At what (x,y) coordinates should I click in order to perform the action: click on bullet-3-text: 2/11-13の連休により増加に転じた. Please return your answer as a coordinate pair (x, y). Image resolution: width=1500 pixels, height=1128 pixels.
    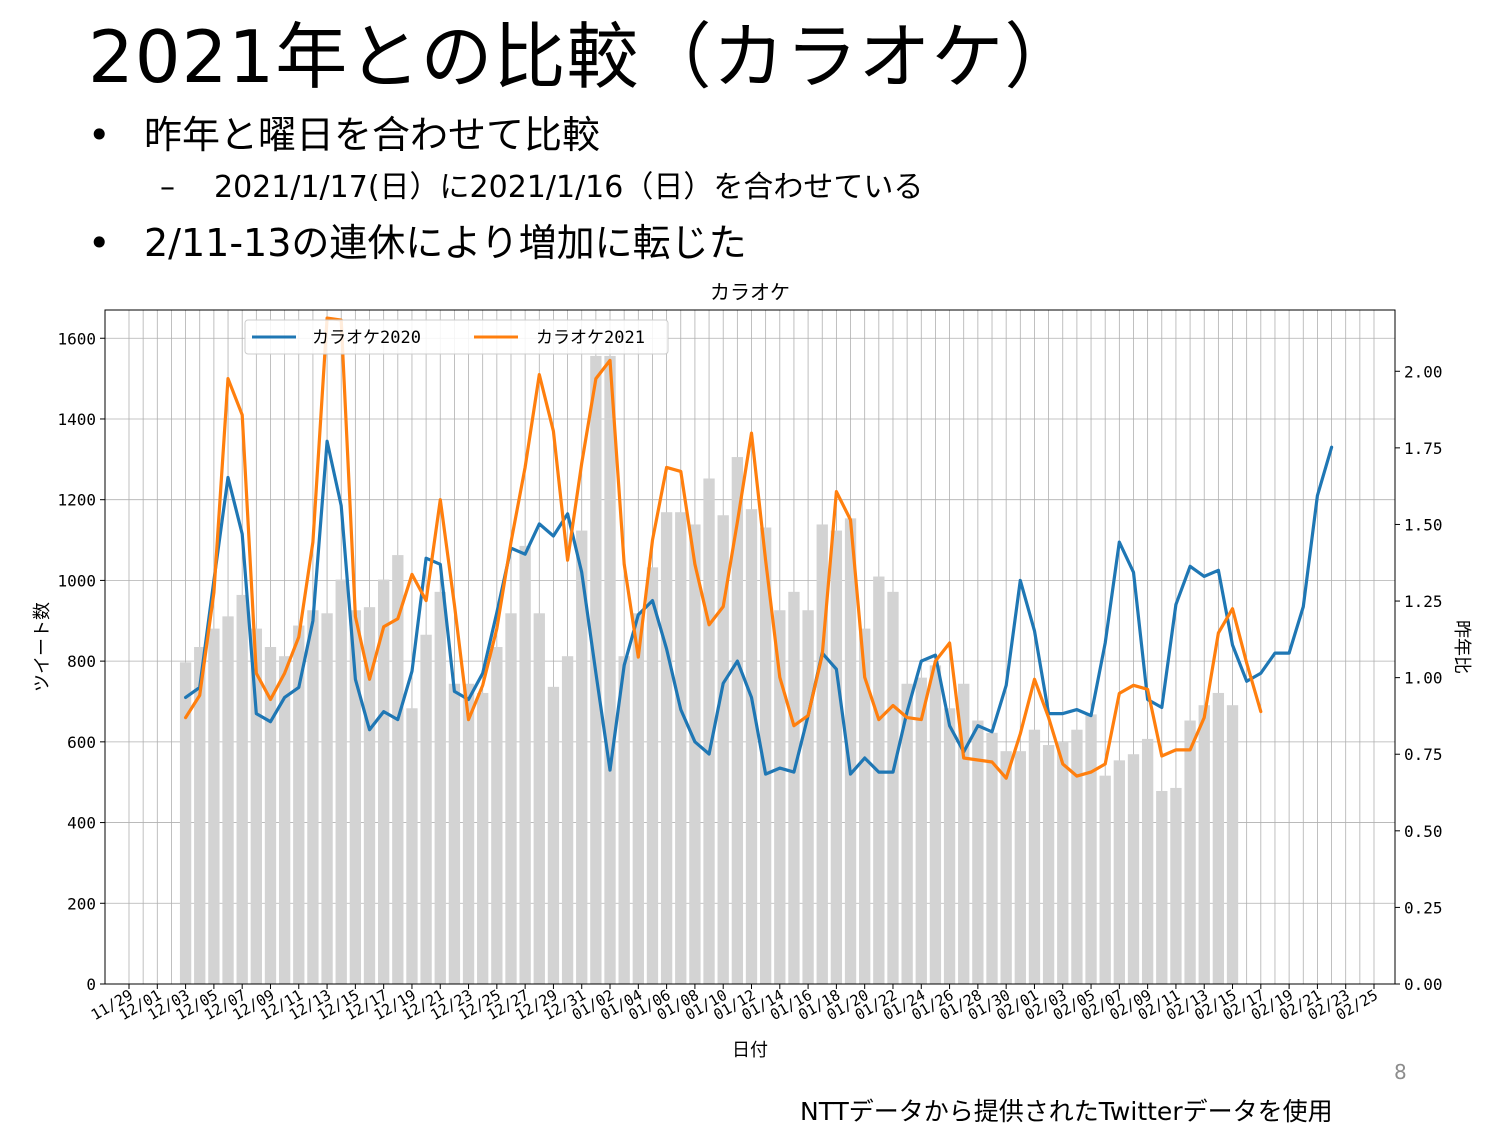
    Looking at the image, I should click on (445, 243).